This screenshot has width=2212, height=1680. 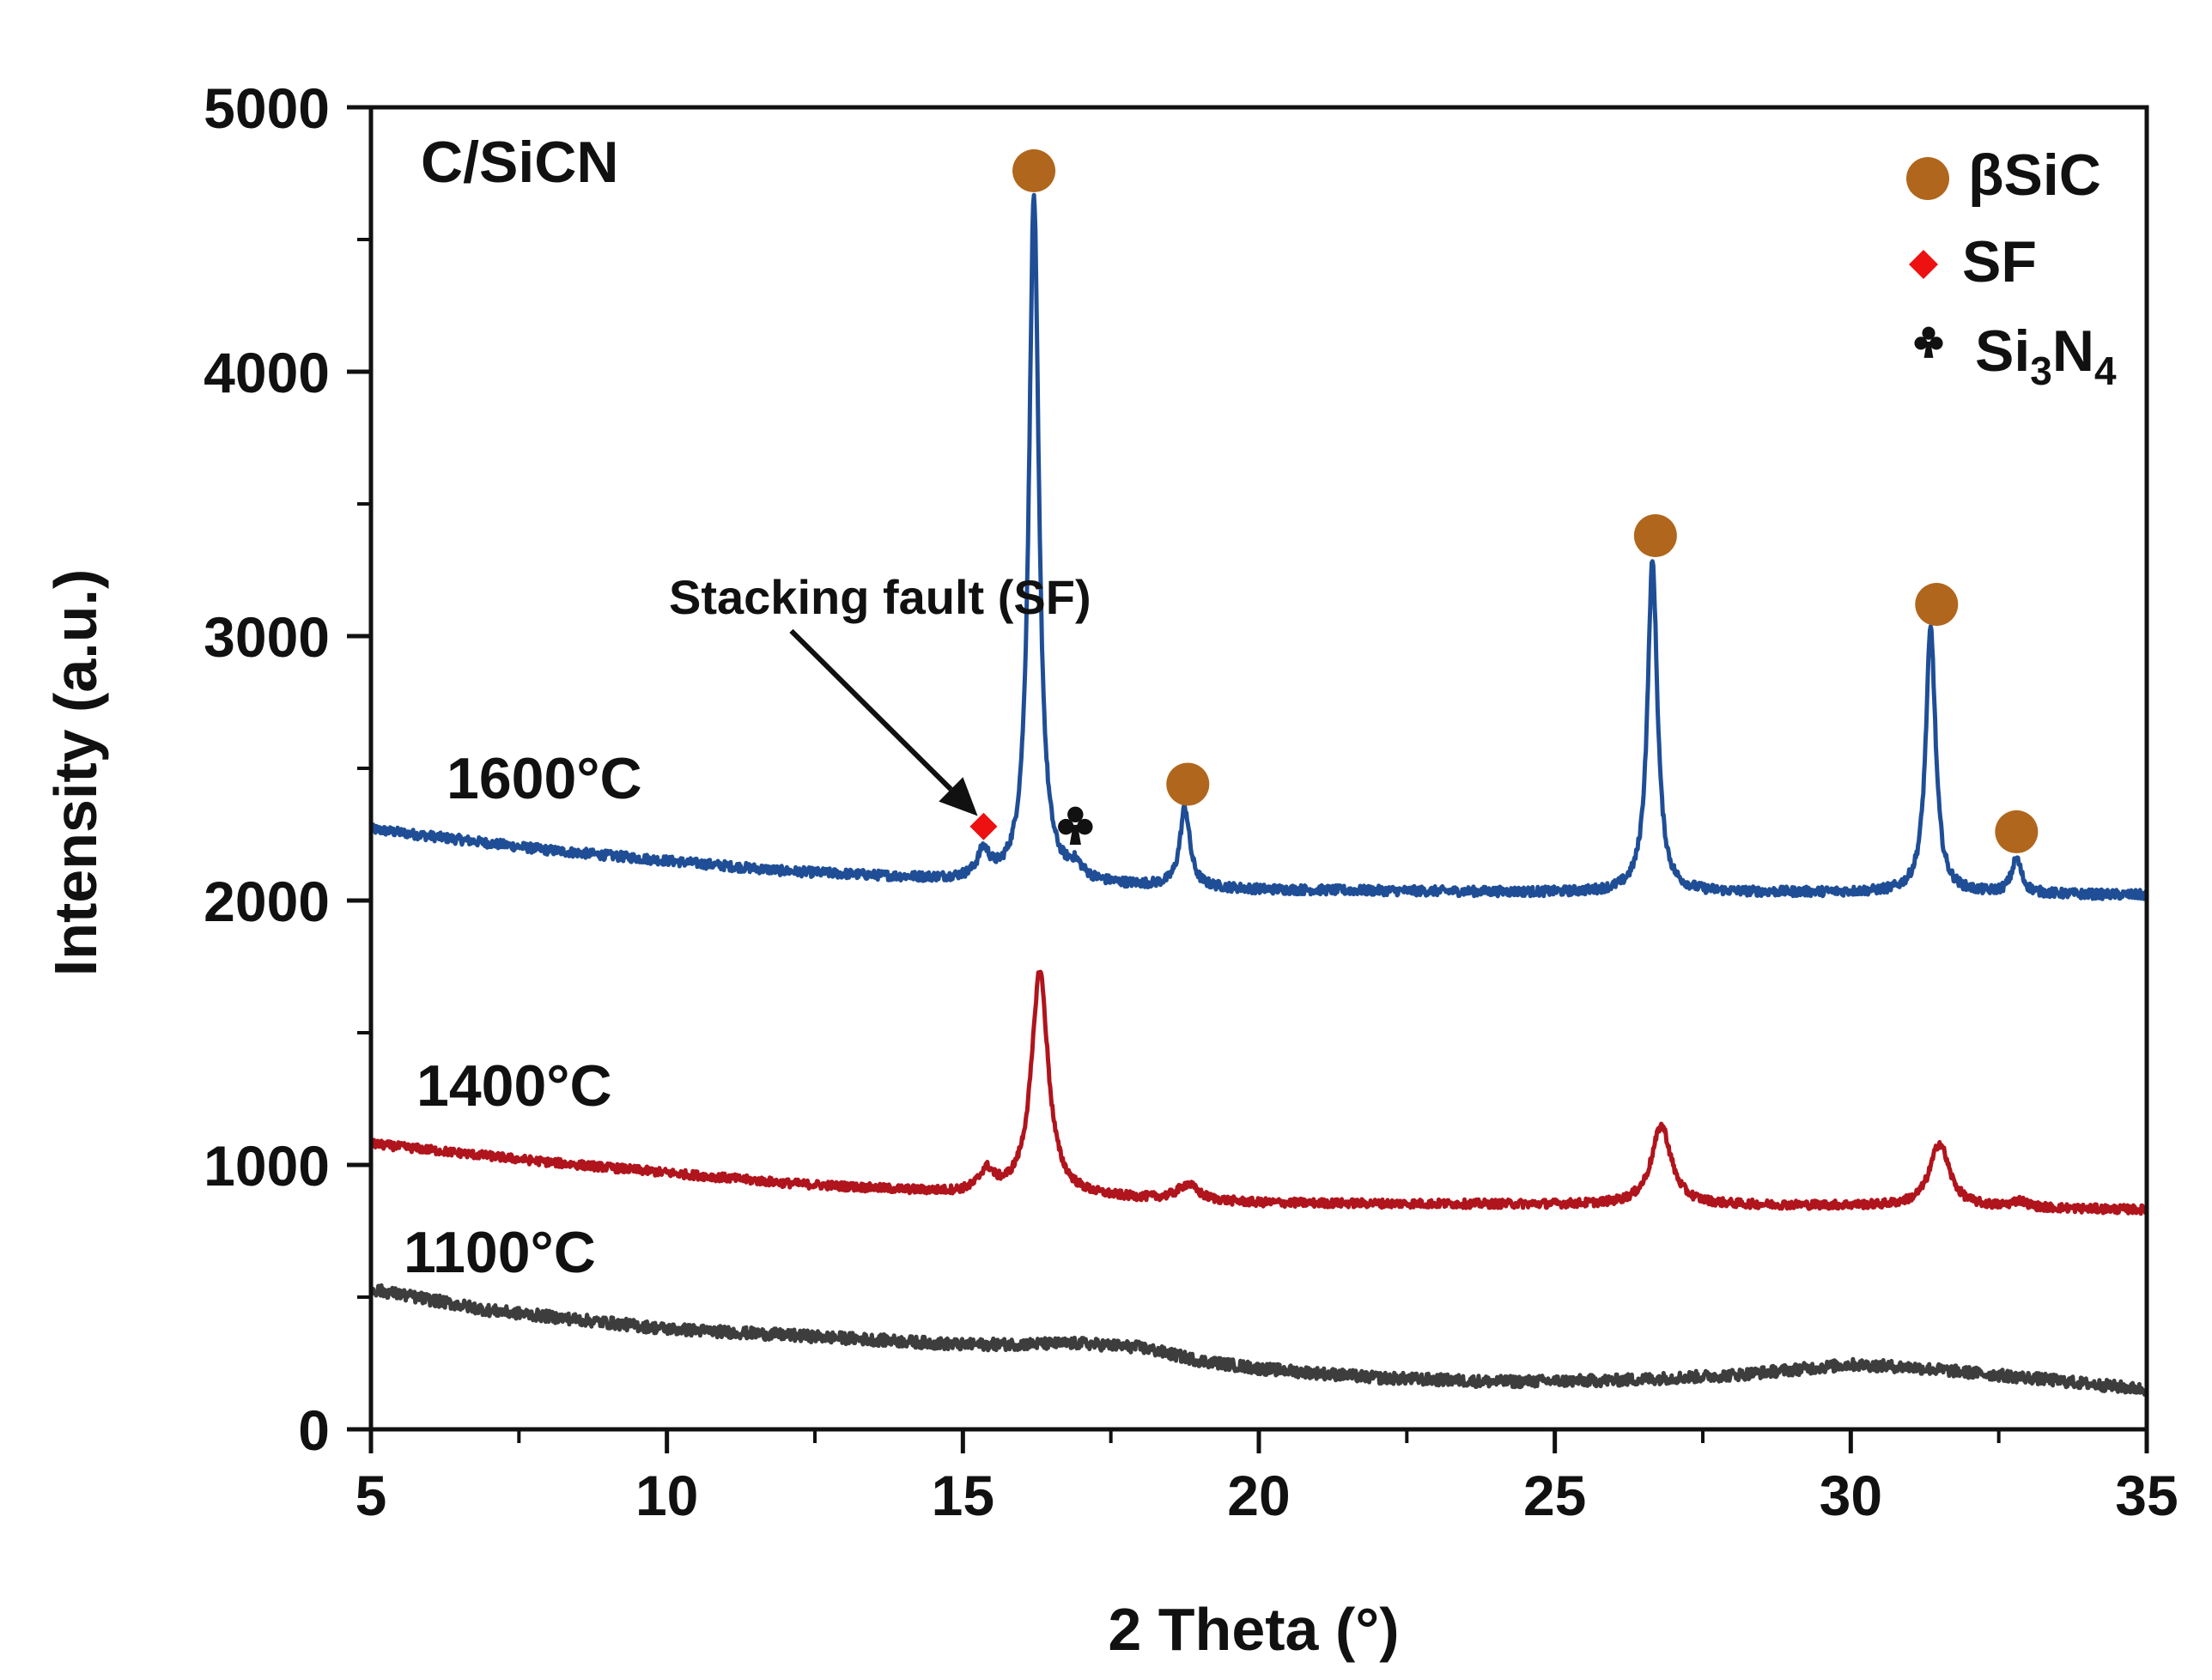 I want to click on y-tick-label-2: 2000, so click(x=267, y=901).